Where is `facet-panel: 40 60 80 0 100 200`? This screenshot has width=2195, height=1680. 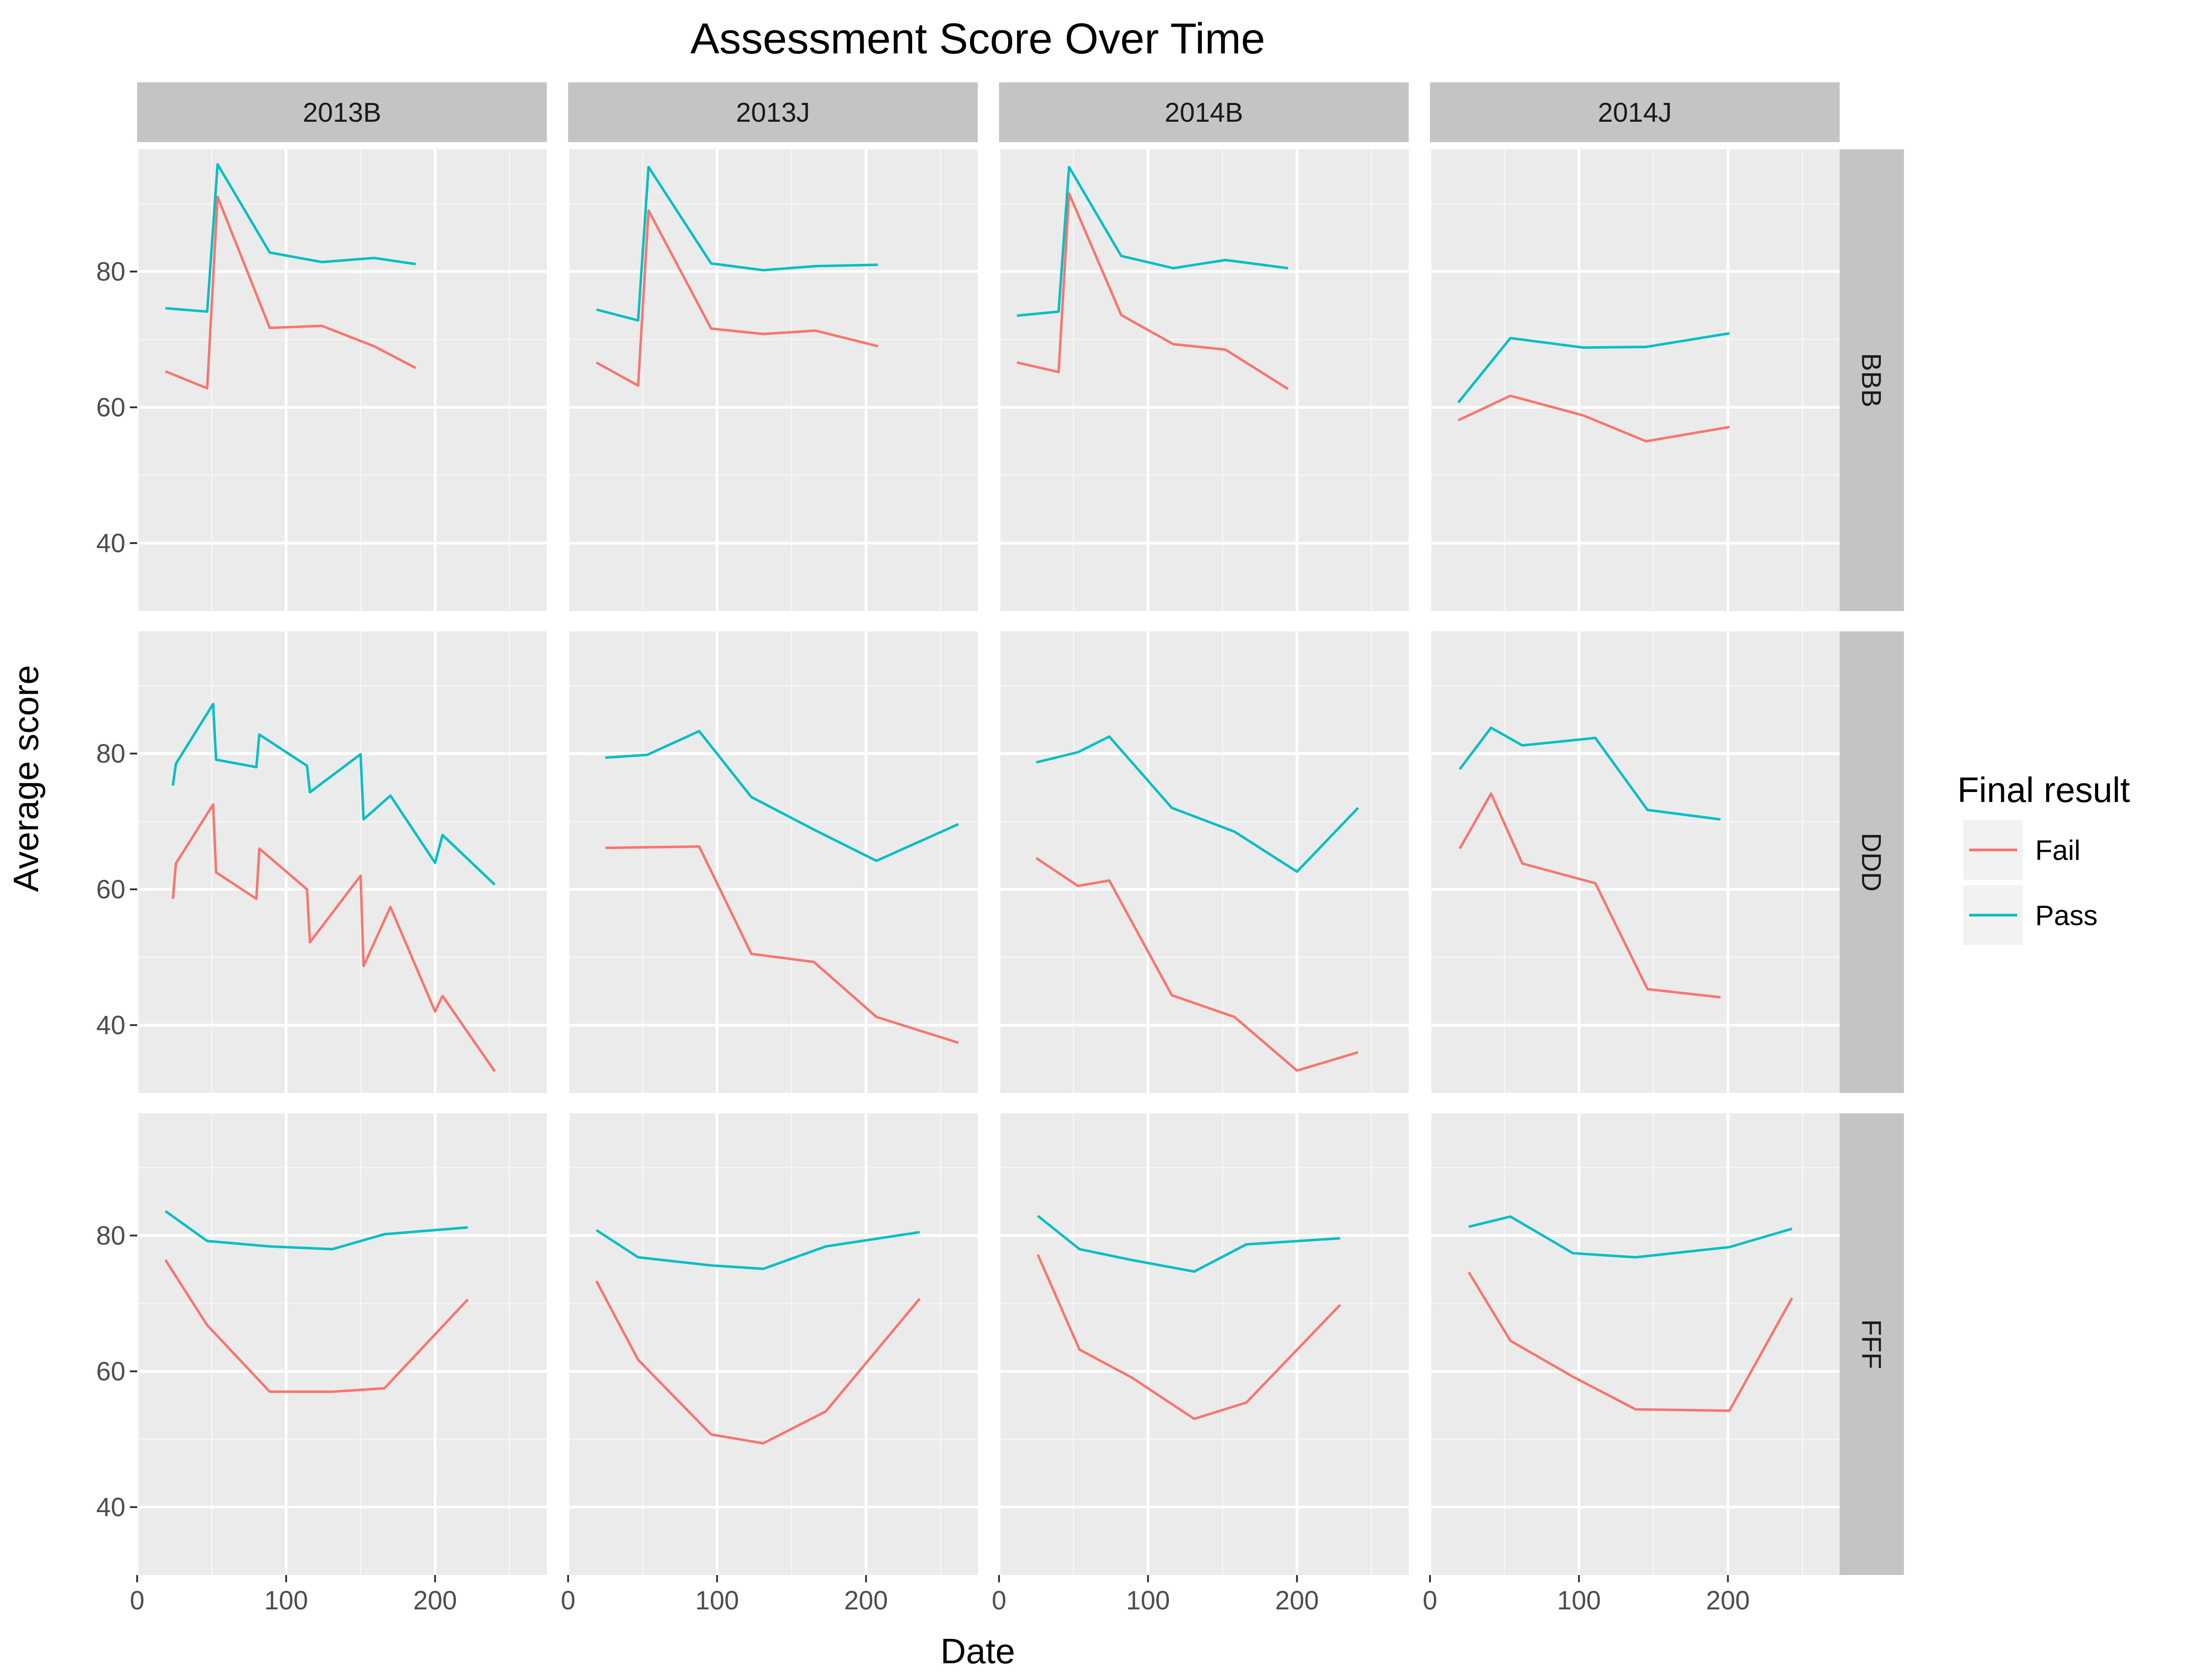 facet-panel: 40 60 80 0 100 200 is located at coordinates (321, 1364).